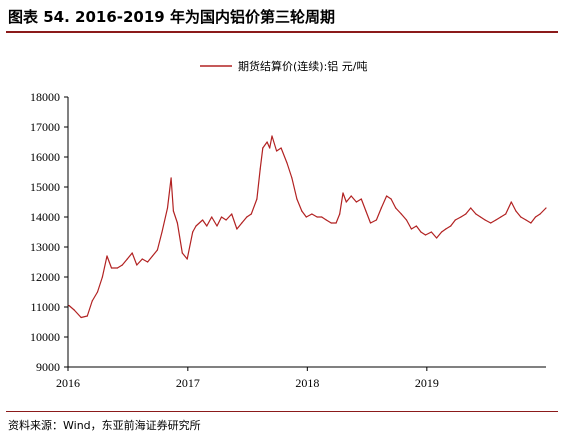 Image resolution: width=572 pixels, height=444 pixels. What do you see at coordinates (284, 66) in the screenshot?
I see `legend: 期货结算价(连续):铝 元/吨` at bounding box center [284, 66].